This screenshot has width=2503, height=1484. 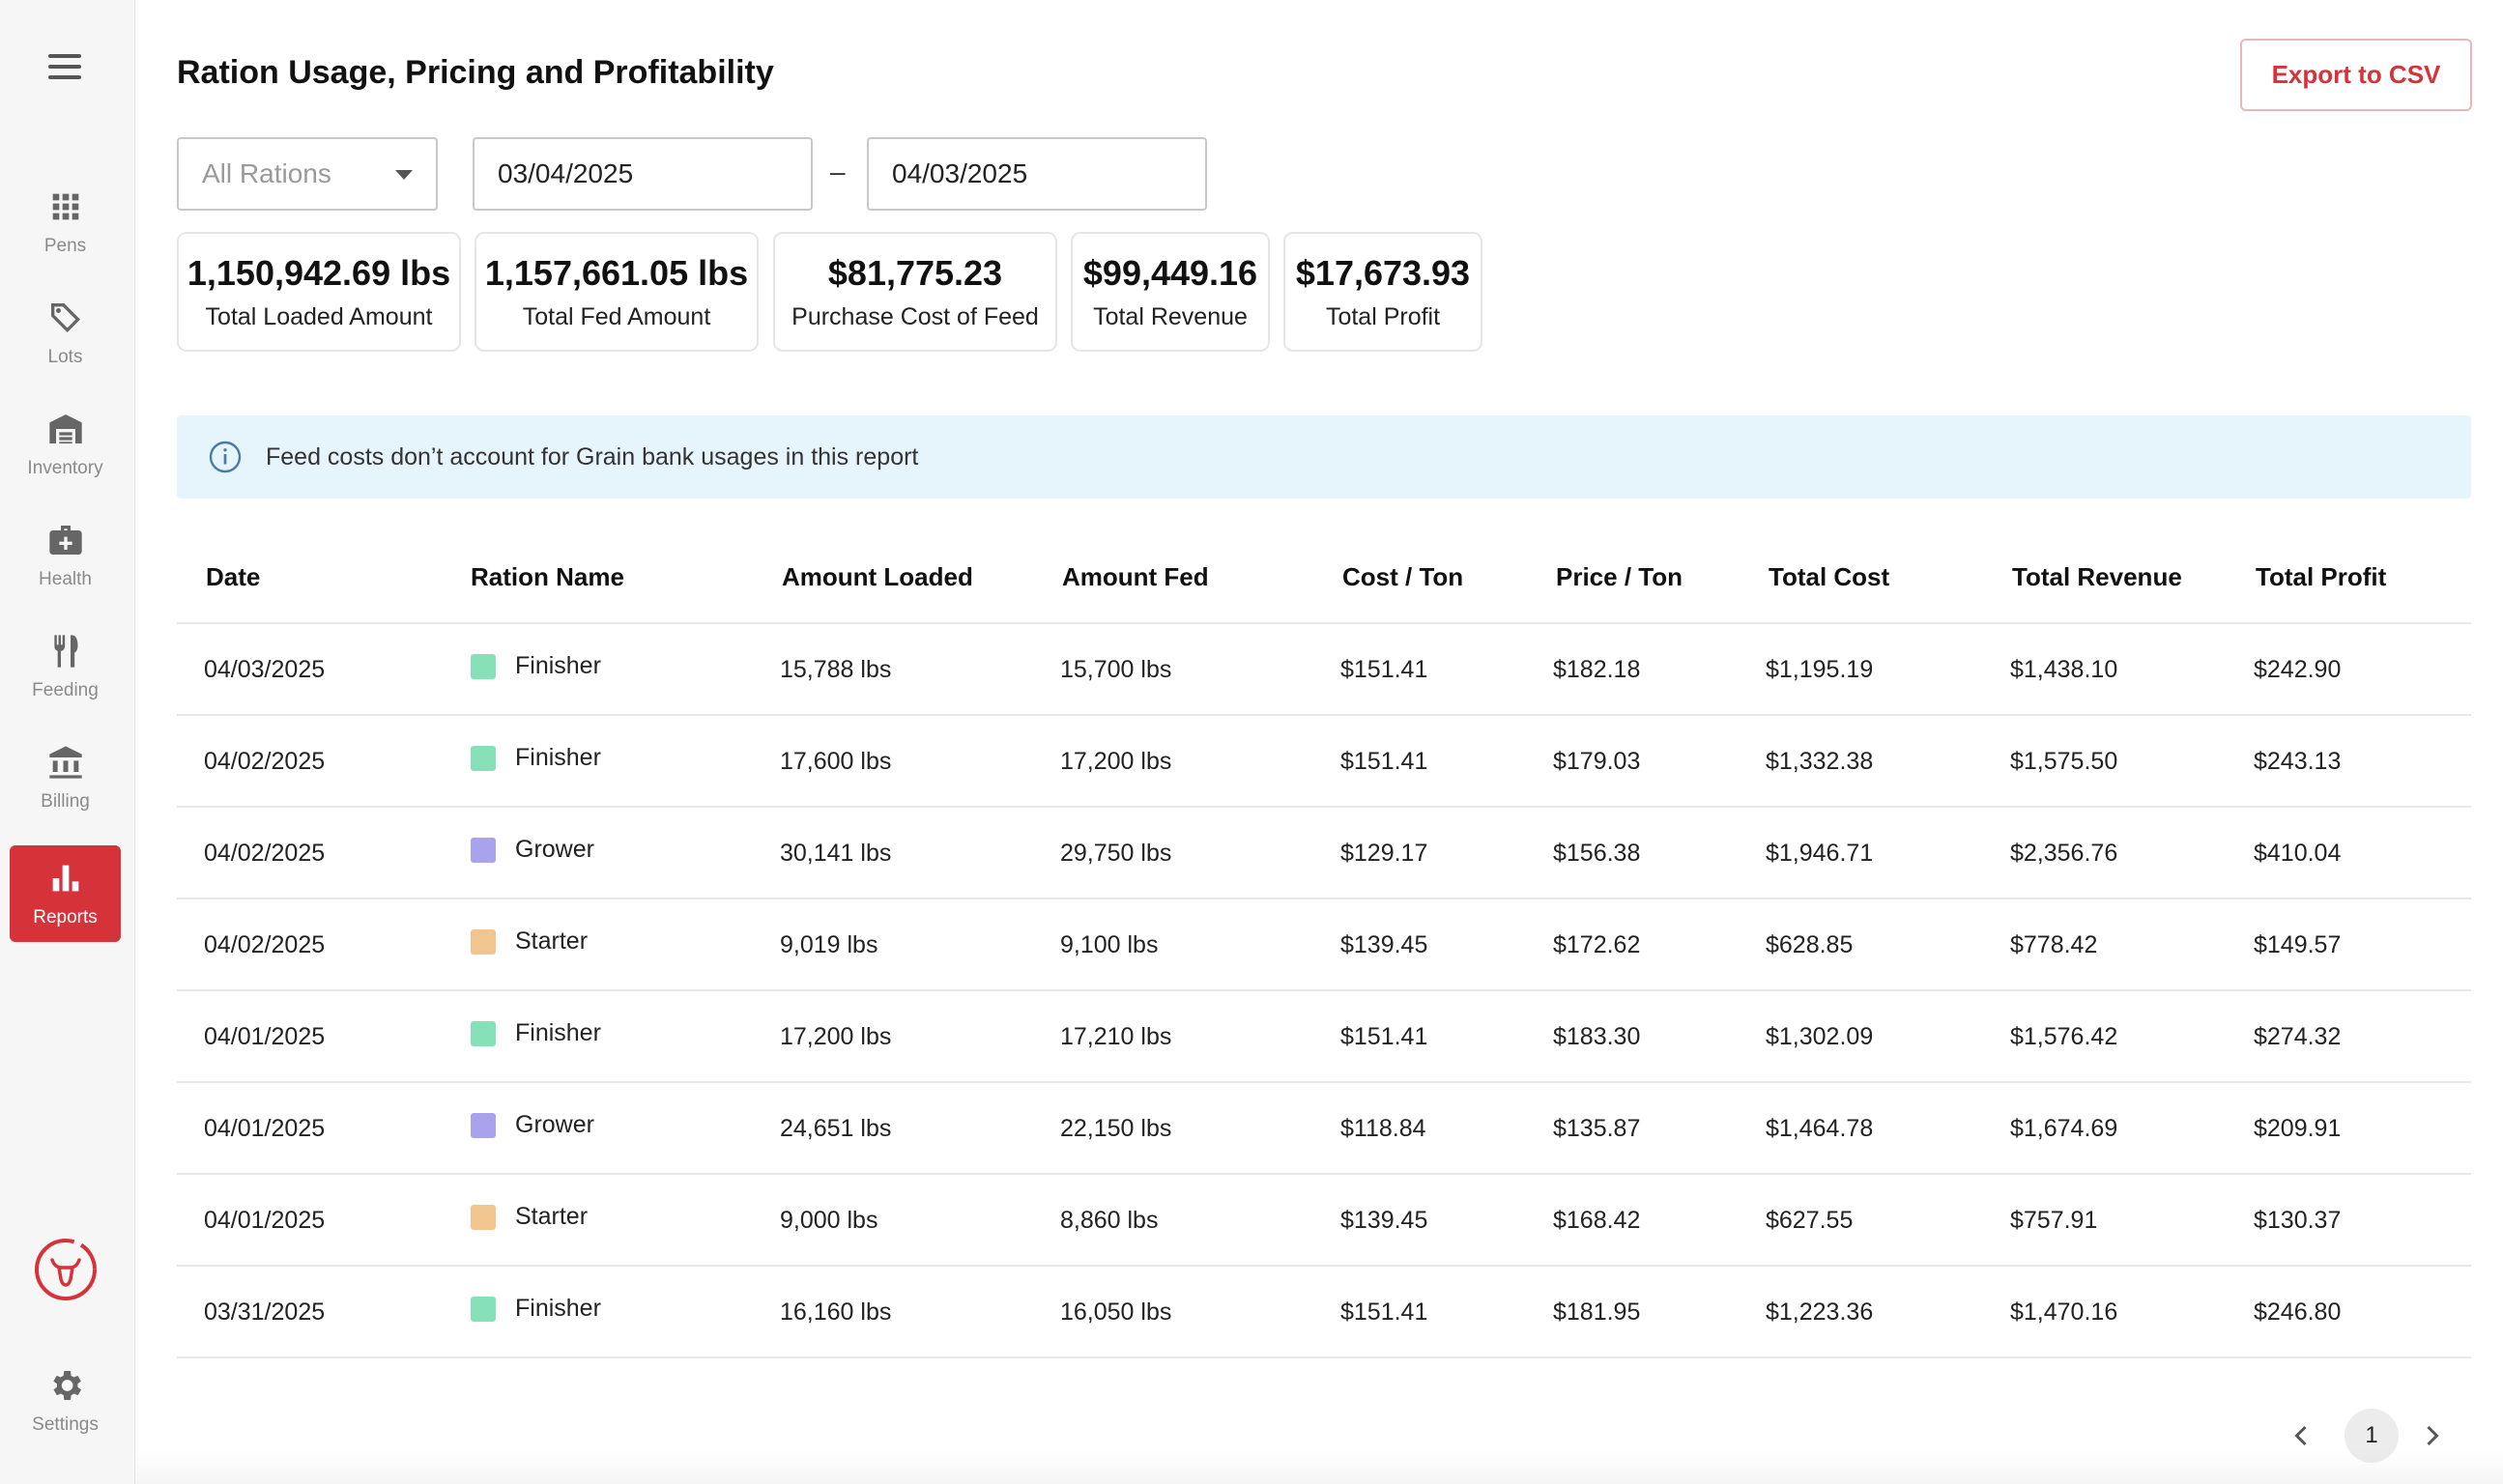 I want to click on amount-fed-cell: 16,050 lbs, so click(x=1115, y=1313).